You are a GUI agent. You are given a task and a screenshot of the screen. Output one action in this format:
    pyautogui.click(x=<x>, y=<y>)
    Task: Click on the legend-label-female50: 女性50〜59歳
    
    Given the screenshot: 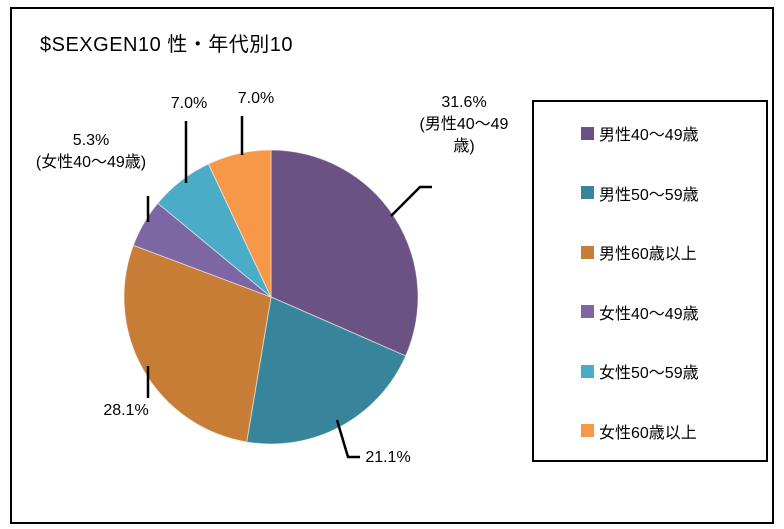 What is the action you would take?
    pyautogui.click(x=649, y=374)
    